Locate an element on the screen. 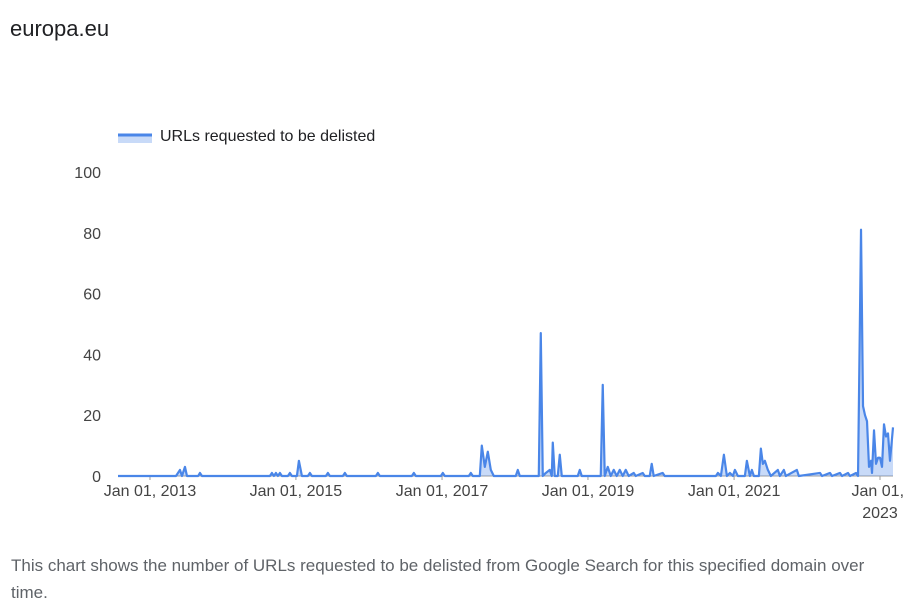  x-tick-label: Jan 01, 2015 is located at coordinates (296, 491).